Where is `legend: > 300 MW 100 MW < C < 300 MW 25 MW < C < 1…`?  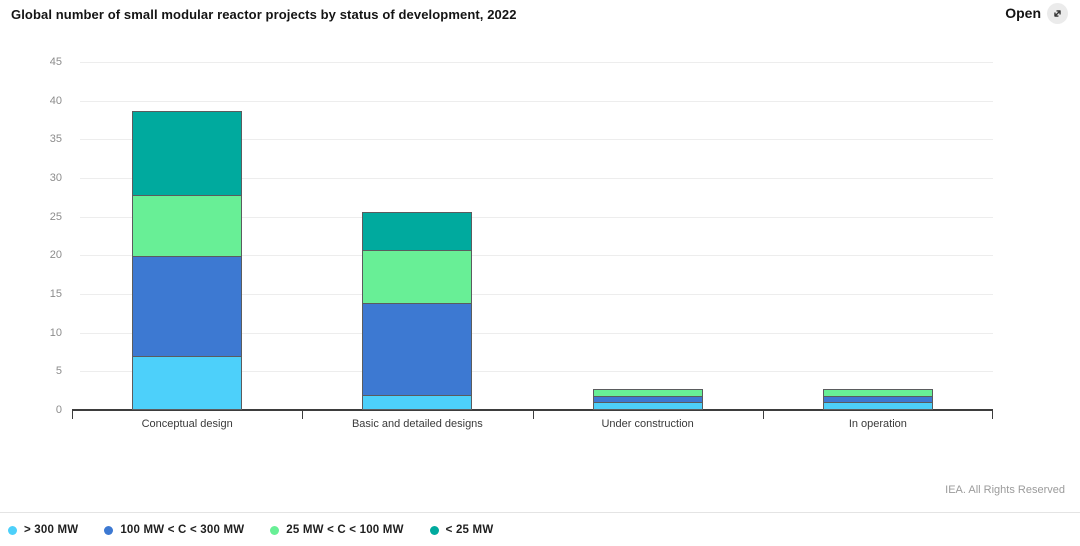
legend: > 300 MW 100 MW < C < 300 MW 25 MW < C < 1… is located at coordinates (250, 530).